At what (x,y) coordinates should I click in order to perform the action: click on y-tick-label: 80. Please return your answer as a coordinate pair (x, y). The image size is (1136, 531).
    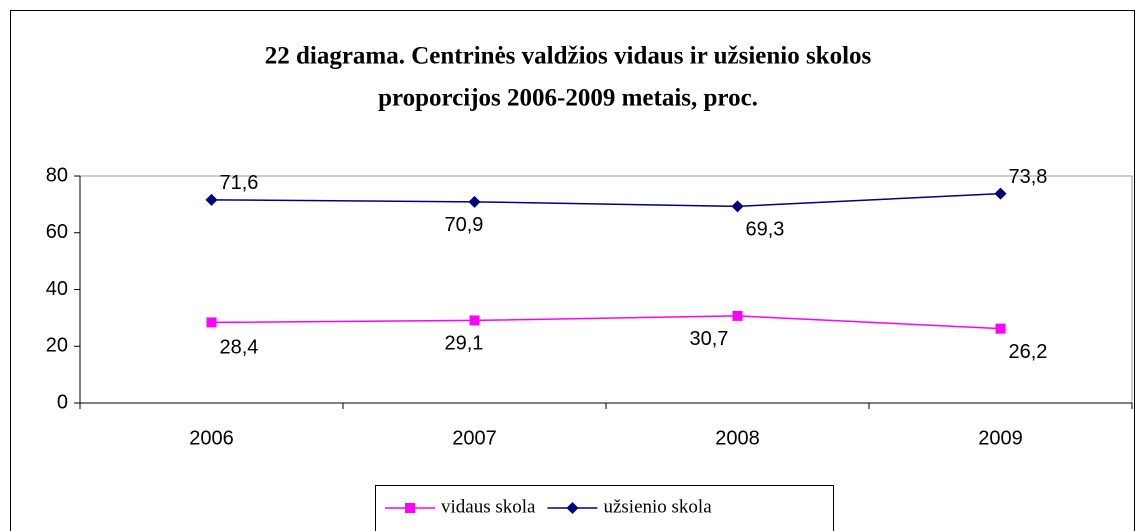
    Looking at the image, I should click on (57, 175).